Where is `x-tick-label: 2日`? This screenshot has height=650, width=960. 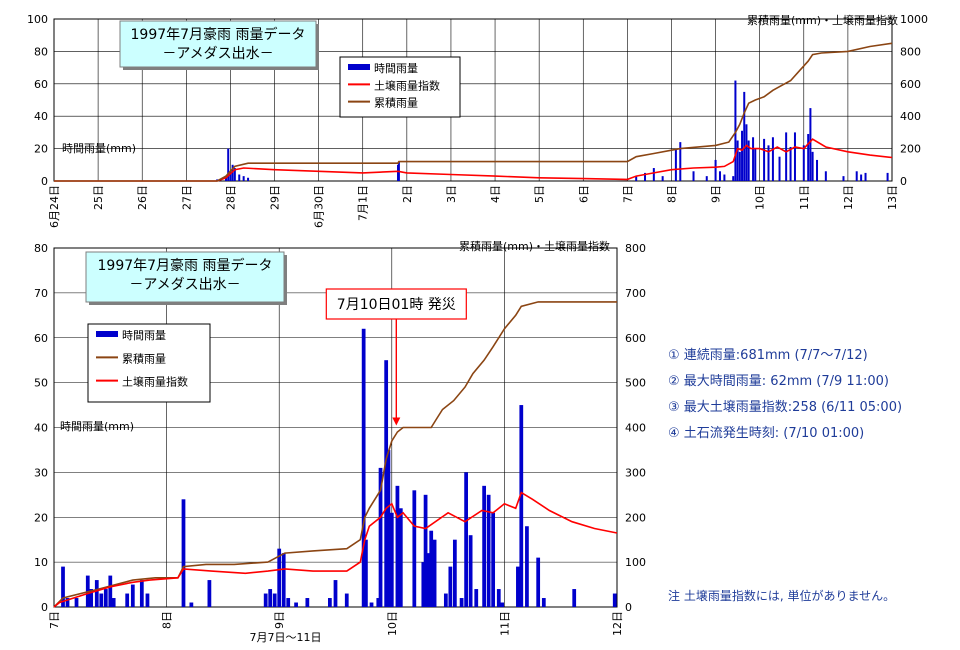
x-tick-label: 2日 is located at coordinates (407, 194).